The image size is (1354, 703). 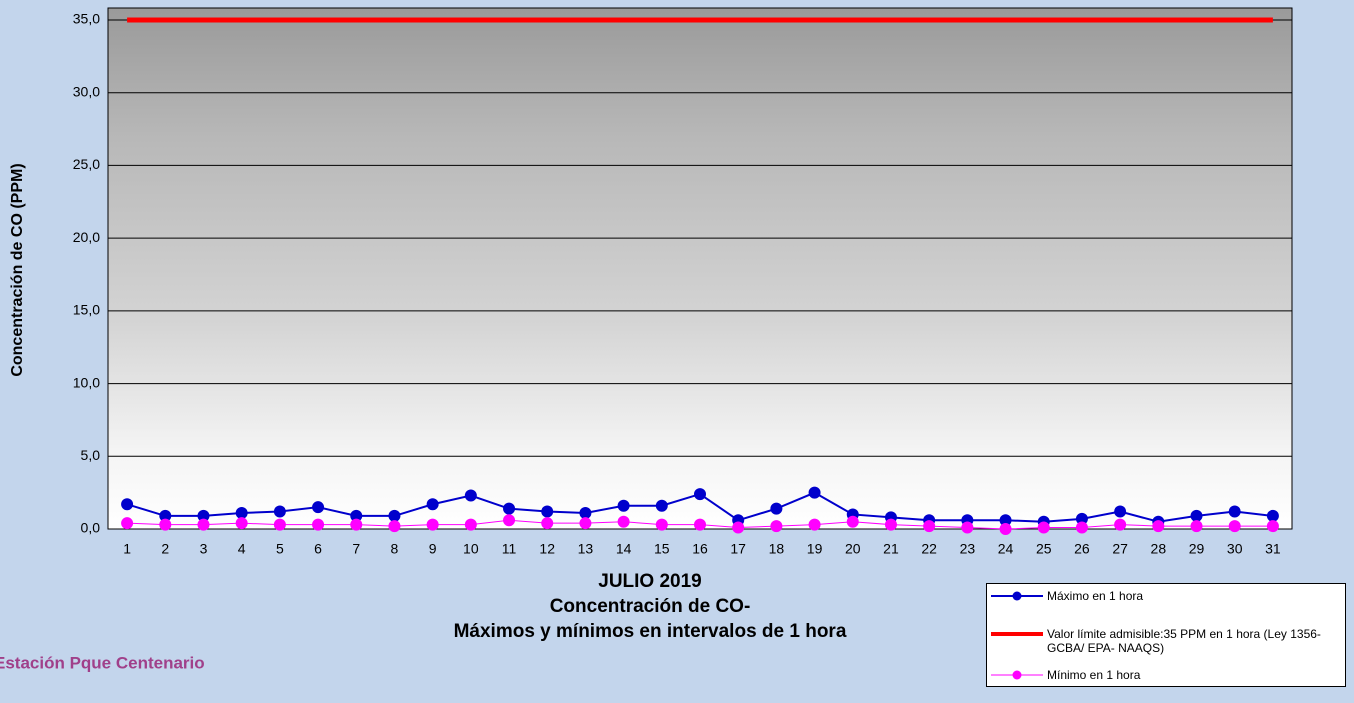 What do you see at coordinates (777, 549) in the screenshot?
I see `x-tick-label: 18` at bounding box center [777, 549].